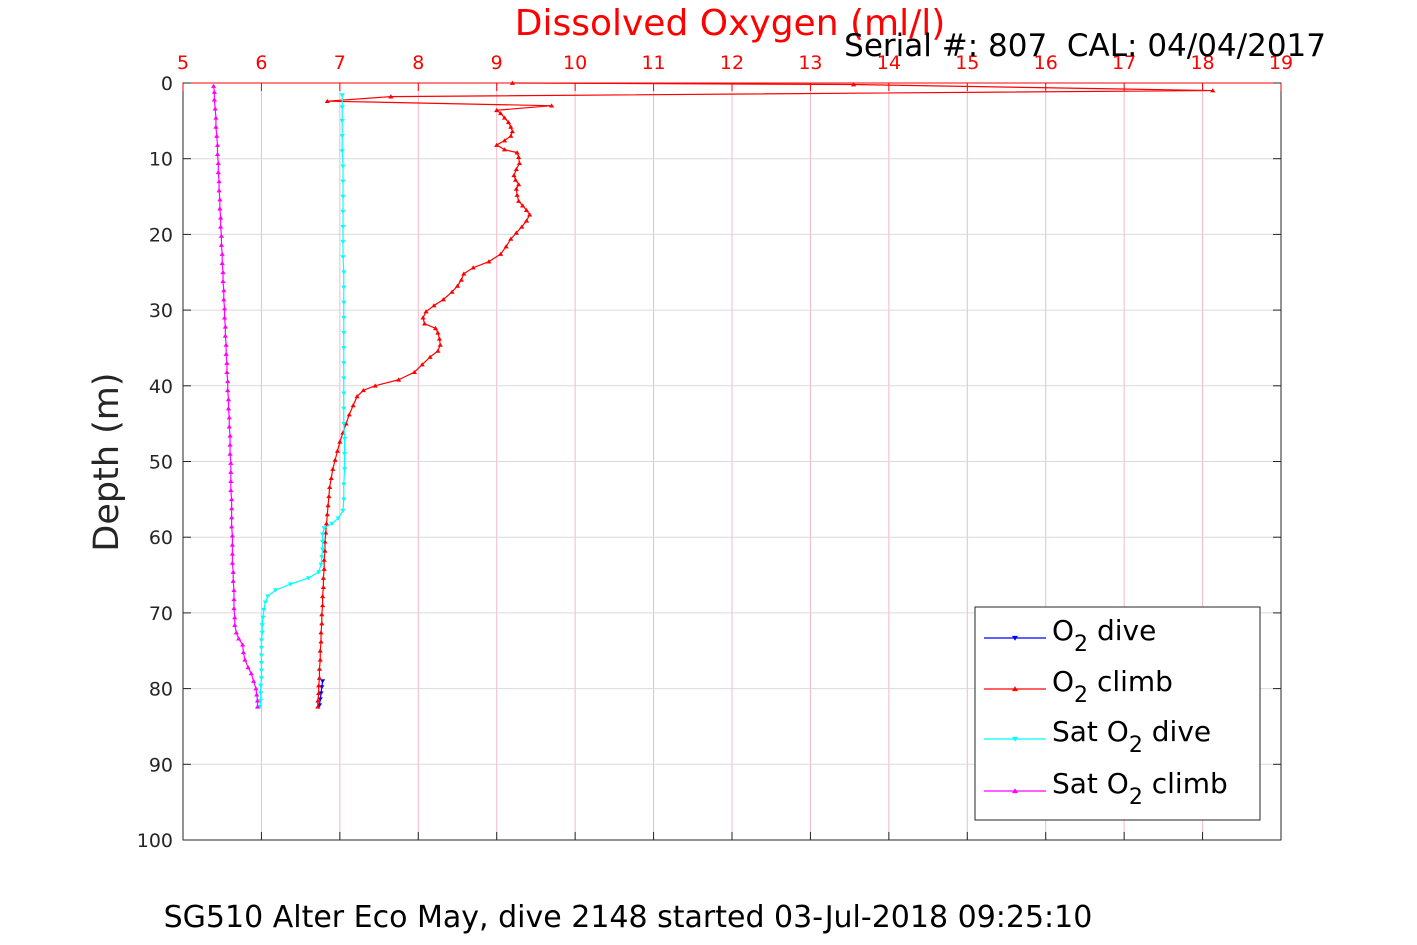 The width and height of the screenshot is (1417, 945). What do you see at coordinates (161, 614) in the screenshot?
I see `y-tick-label: 70` at bounding box center [161, 614].